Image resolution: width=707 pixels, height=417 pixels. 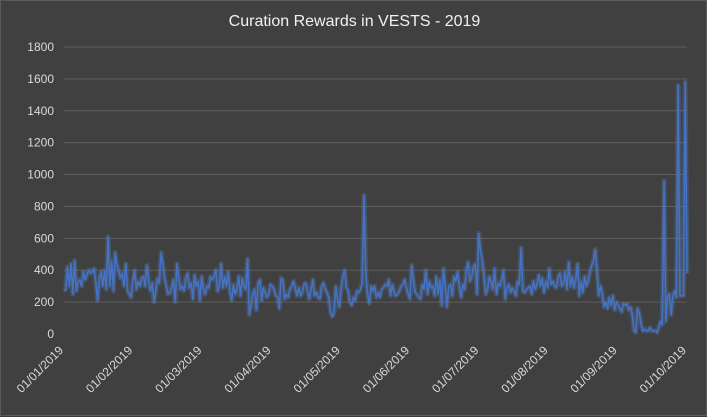 What do you see at coordinates (44, 270) in the screenshot?
I see `y-tick-label: 400` at bounding box center [44, 270].